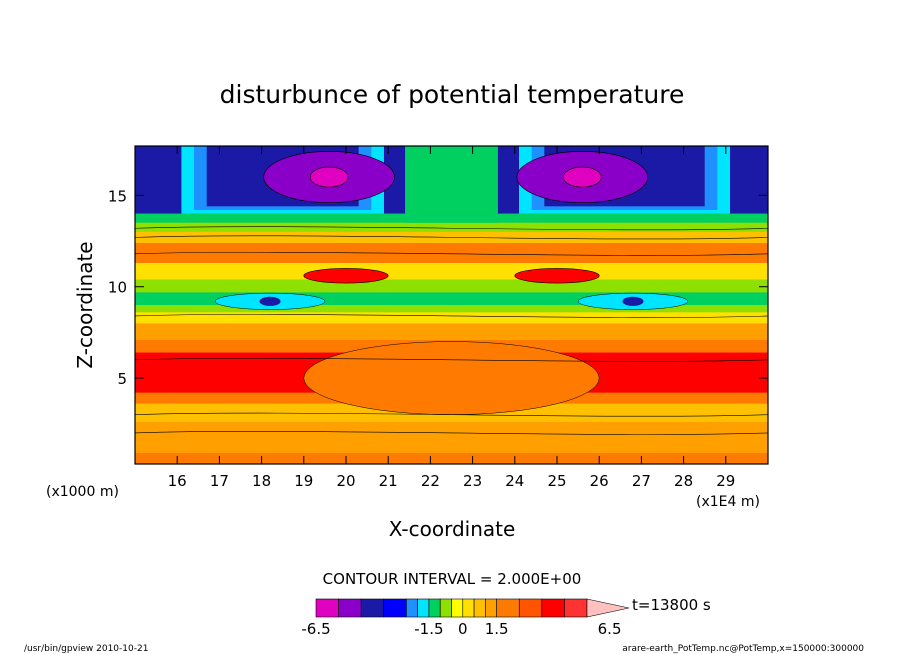 The image size is (904, 654). I want to click on contour-interval-label: CONTOUR INTERVAL = 2.000E+00, so click(452, 579).